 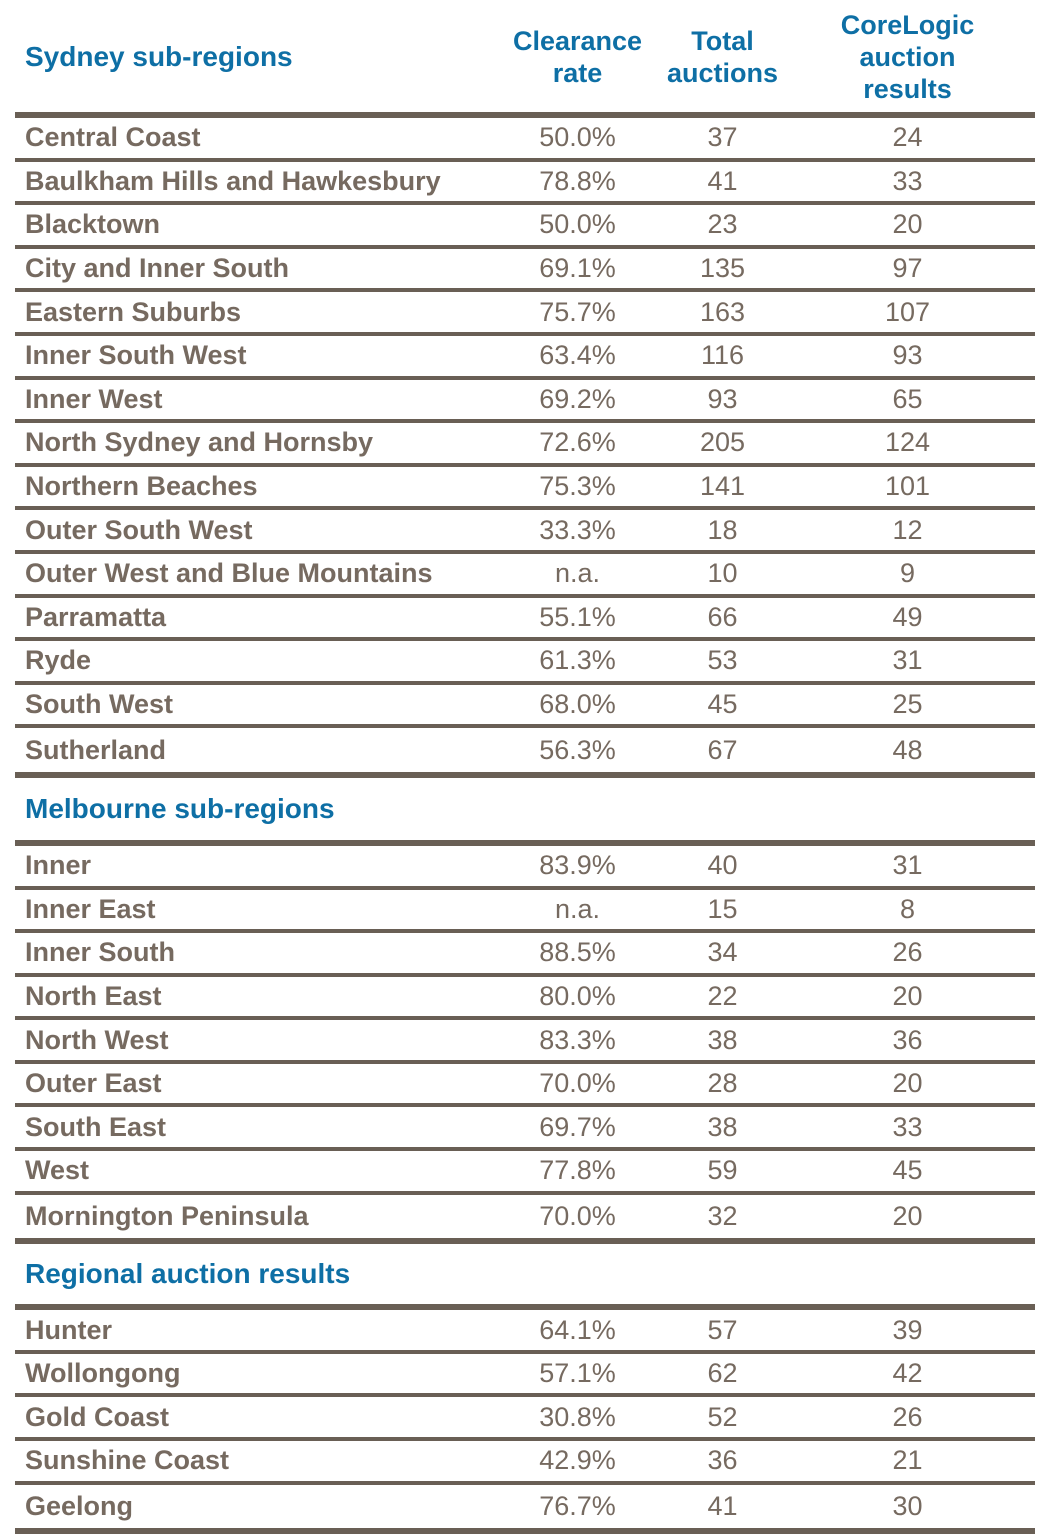 What do you see at coordinates (577, 1329) in the screenshot?
I see `clearance-rate-value: 64.1%` at bounding box center [577, 1329].